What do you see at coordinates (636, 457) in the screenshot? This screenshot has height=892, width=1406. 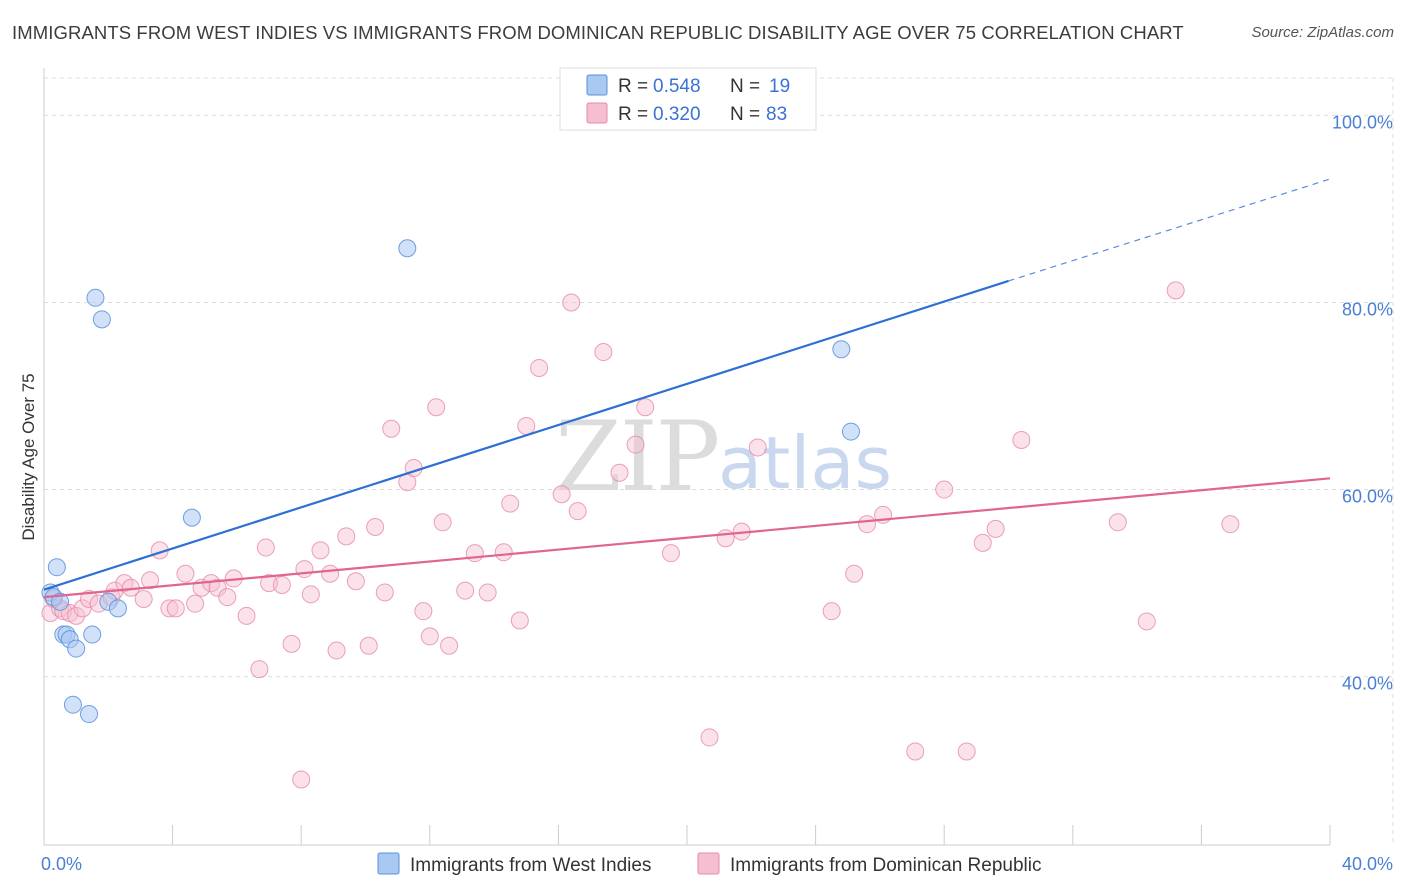 I see `watermark-zip: ZIP` at bounding box center [636, 457].